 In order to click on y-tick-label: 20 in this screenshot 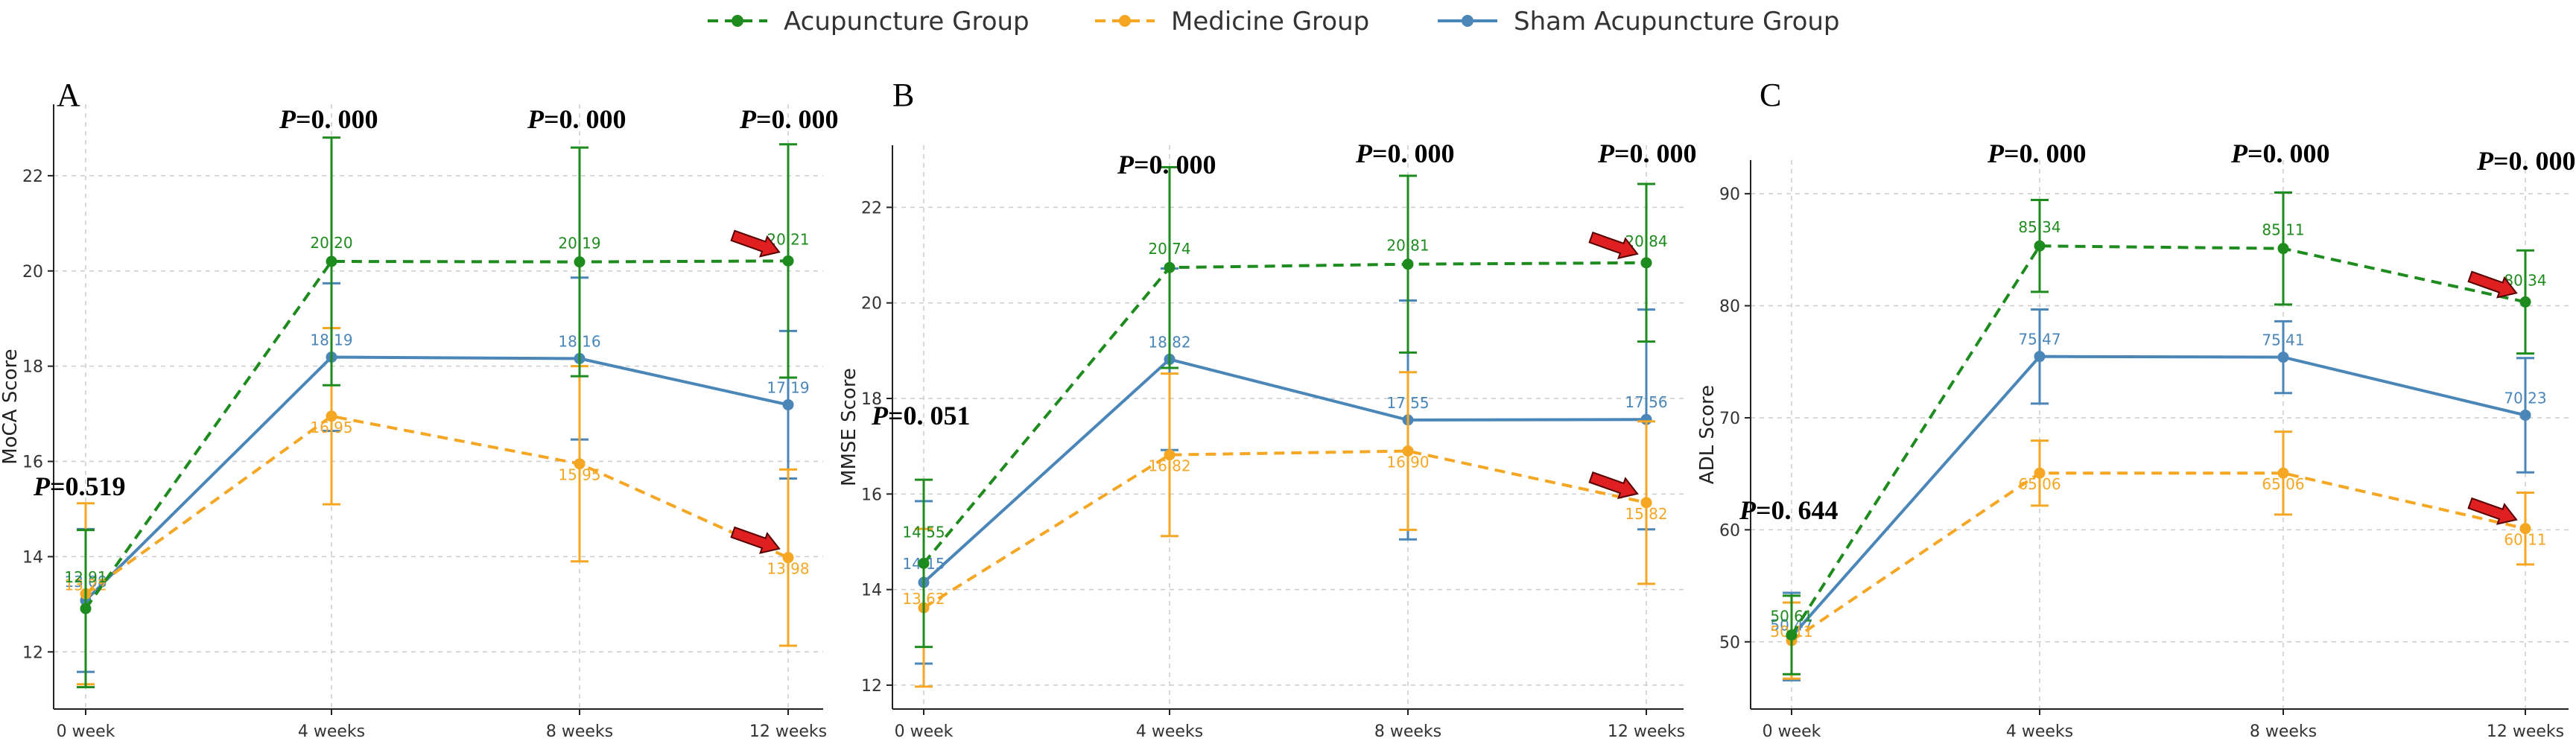, I will do `click(33, 272)`.